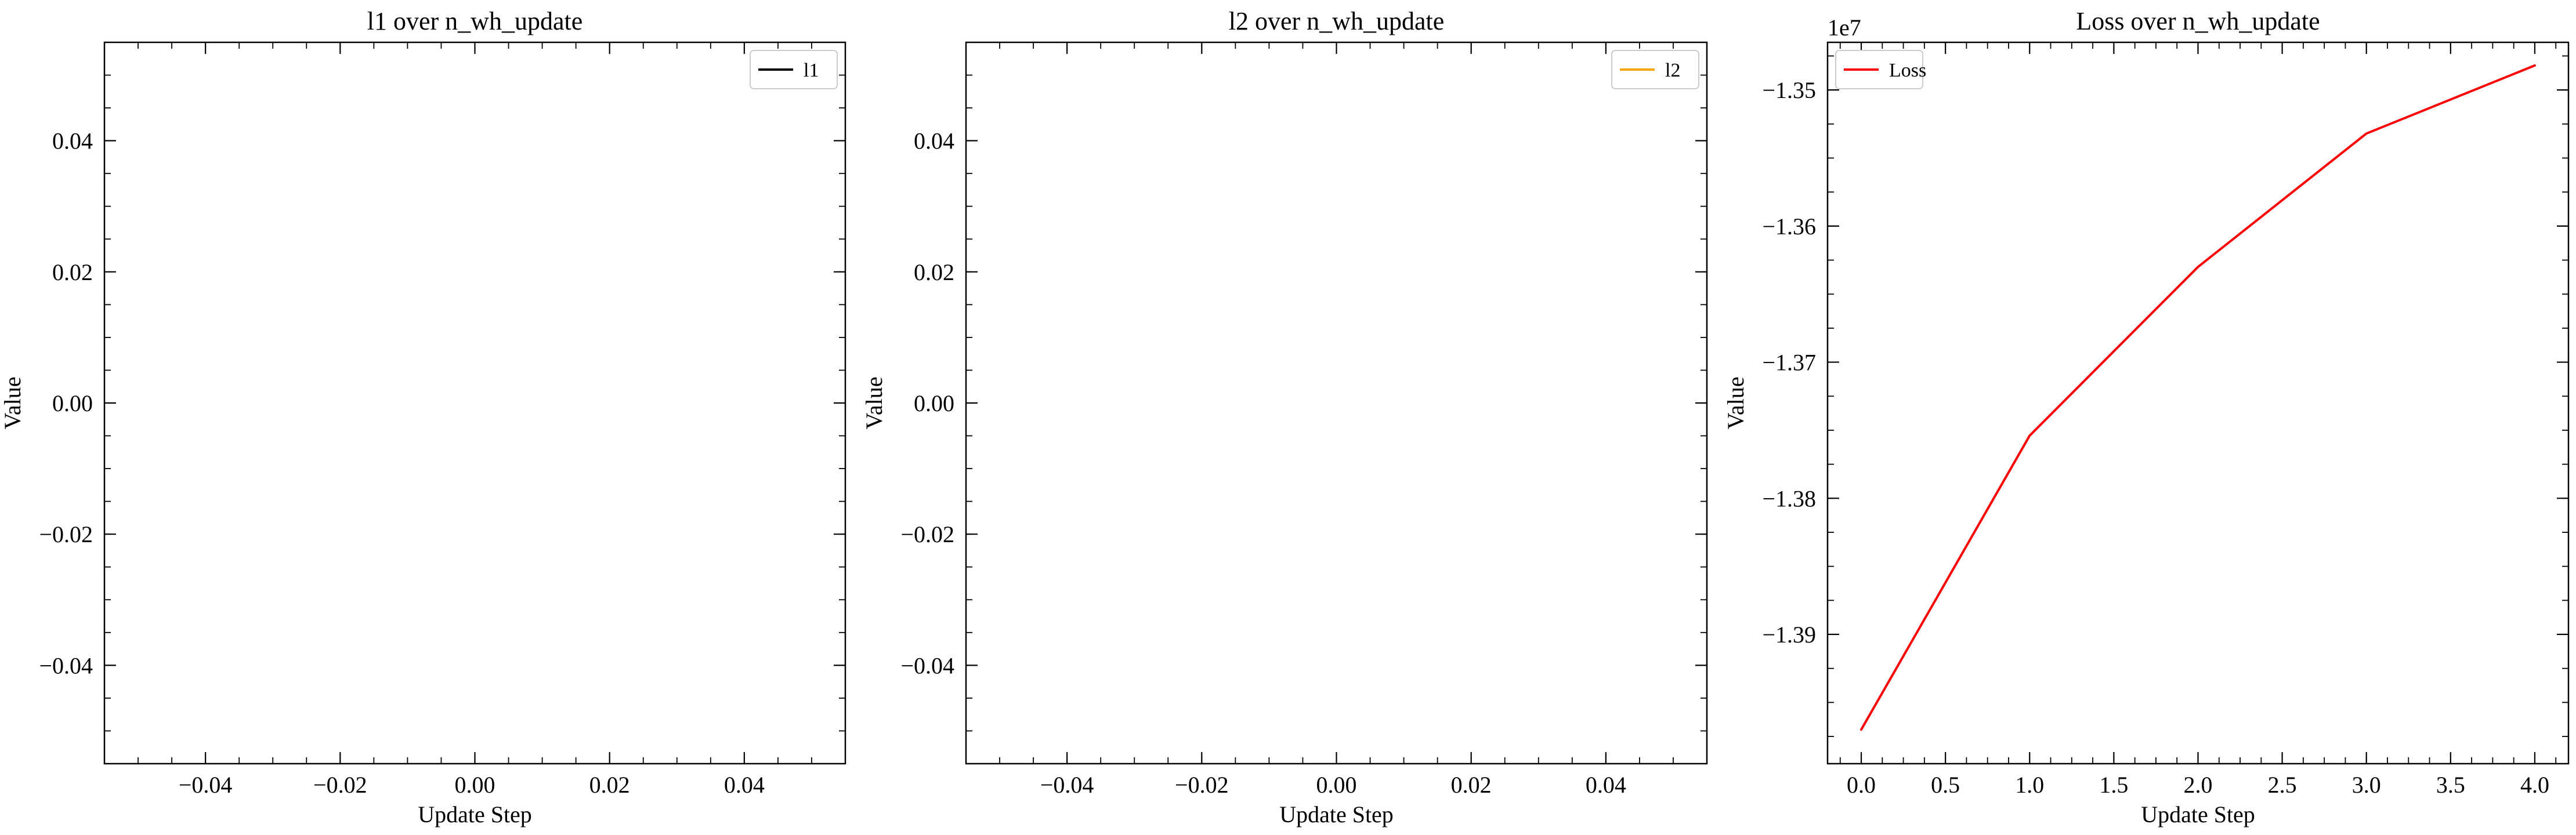 The height and width of the screenshot is (835, 2576). Describe the element at coordinates (2282, 785) in the screenshot. I see `x-tick-label: 2.5` at that location.